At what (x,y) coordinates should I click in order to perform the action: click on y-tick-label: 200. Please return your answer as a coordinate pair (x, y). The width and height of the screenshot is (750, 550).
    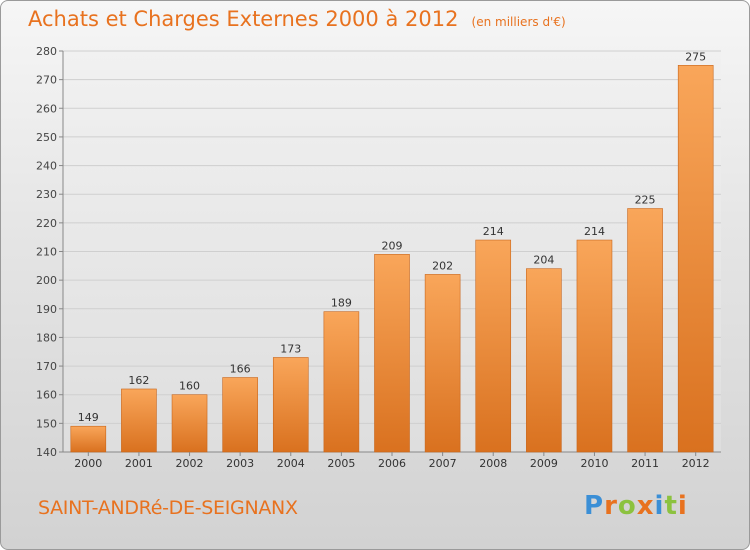
    Looking at the image, I should click on (46, 280).